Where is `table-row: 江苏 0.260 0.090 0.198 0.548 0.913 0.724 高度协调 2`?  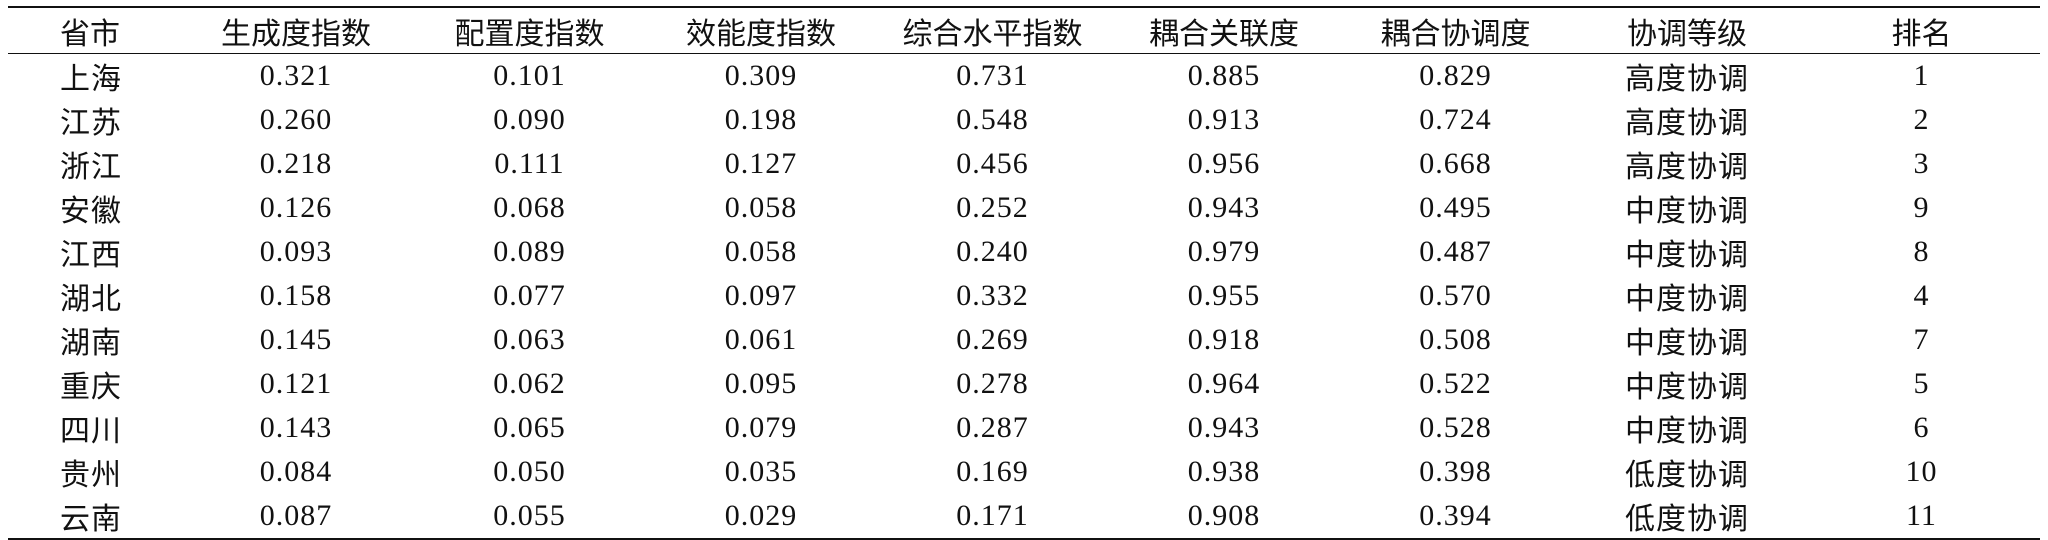 table-row: 江苏 0.260 0.090 0.198 0.548 0.913 0.724 高度协调 2 is located at coordinates (1024, 120).